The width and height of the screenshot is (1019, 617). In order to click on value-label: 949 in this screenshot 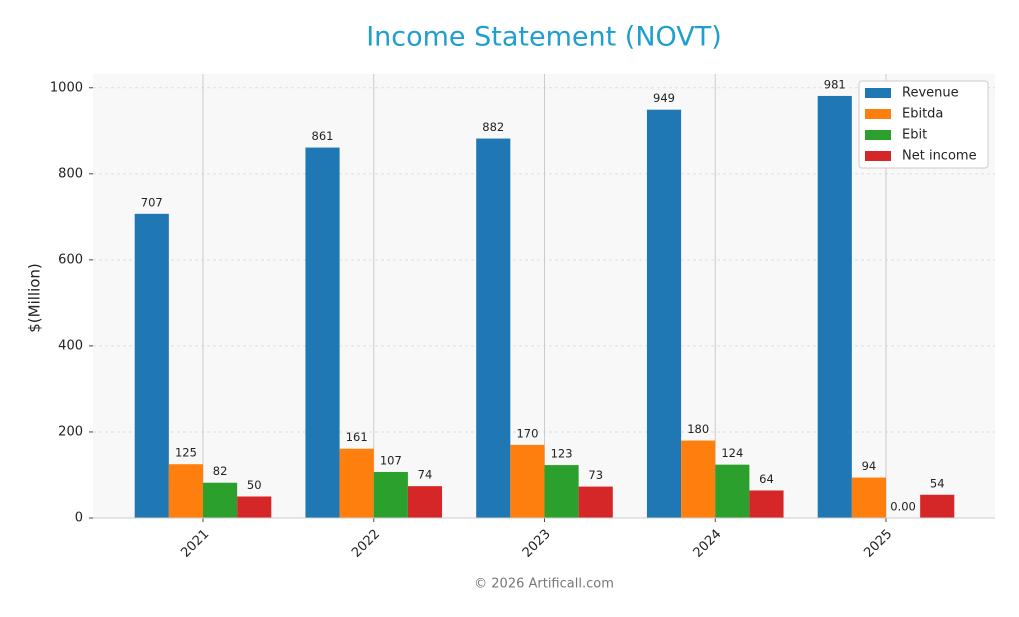, I will do `click(664, 98)`.